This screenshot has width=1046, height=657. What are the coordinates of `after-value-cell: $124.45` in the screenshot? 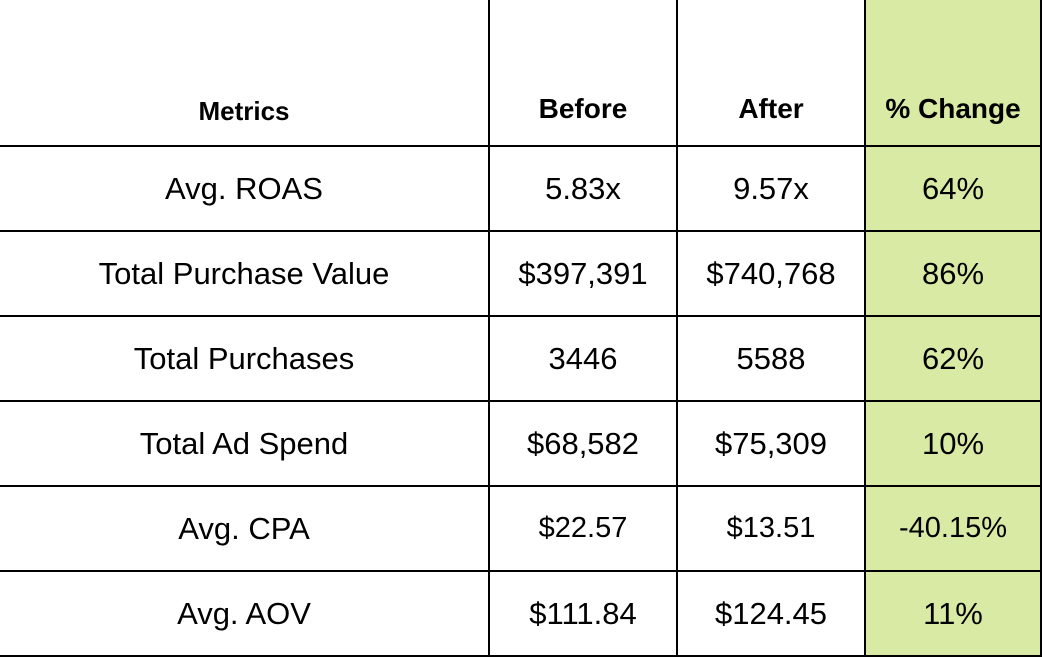 It's located at (771, 613).